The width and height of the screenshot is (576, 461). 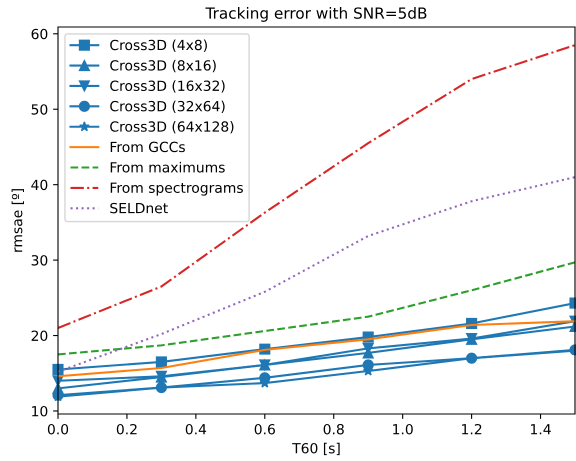 What do you see at coordinates (126, 429) in the screenshot?
I see `x-tick-label: 0.2` at bounding box center [126, 429].